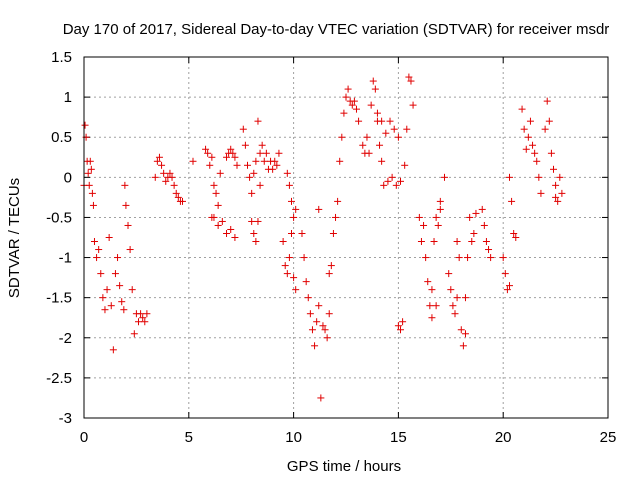 The height and width of the screenshot is (480, 640). I want to click on y-tick-label: -0.5, so click(59, 217).